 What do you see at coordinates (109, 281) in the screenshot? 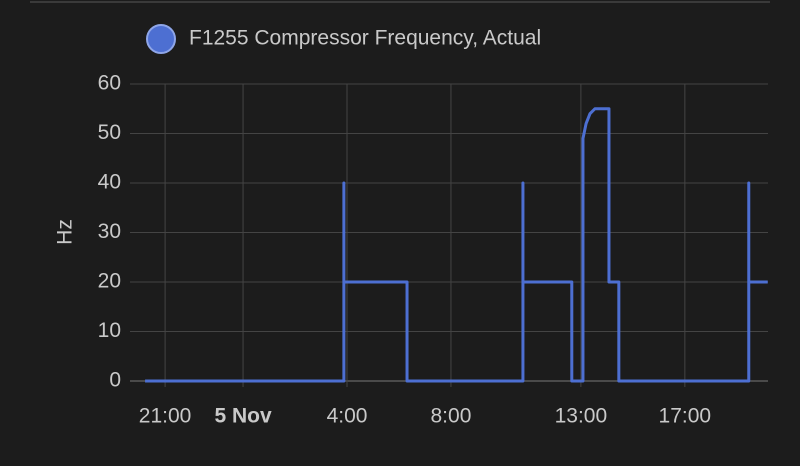
I see `y-tick-label: 20` at bounding box center [109, 281].